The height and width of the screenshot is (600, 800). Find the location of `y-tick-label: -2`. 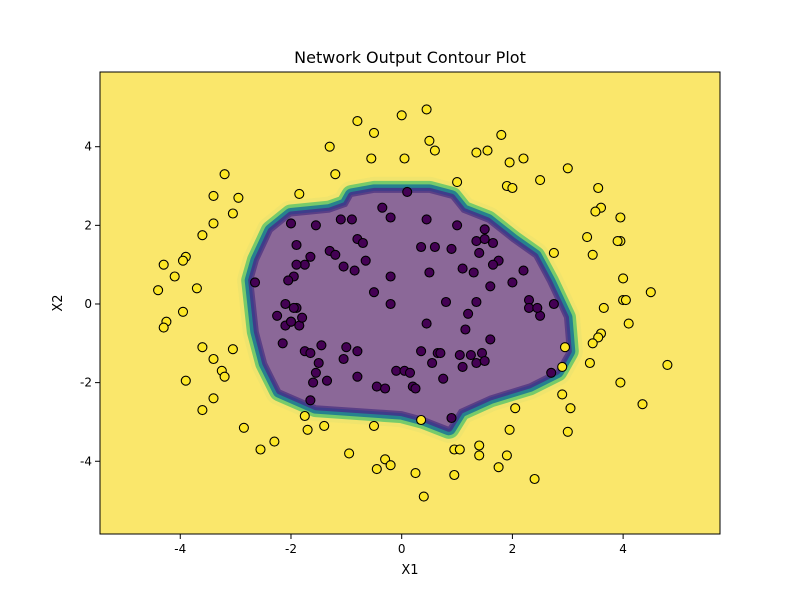

y-tick-label: -2 is located at coordinates (86, 383).